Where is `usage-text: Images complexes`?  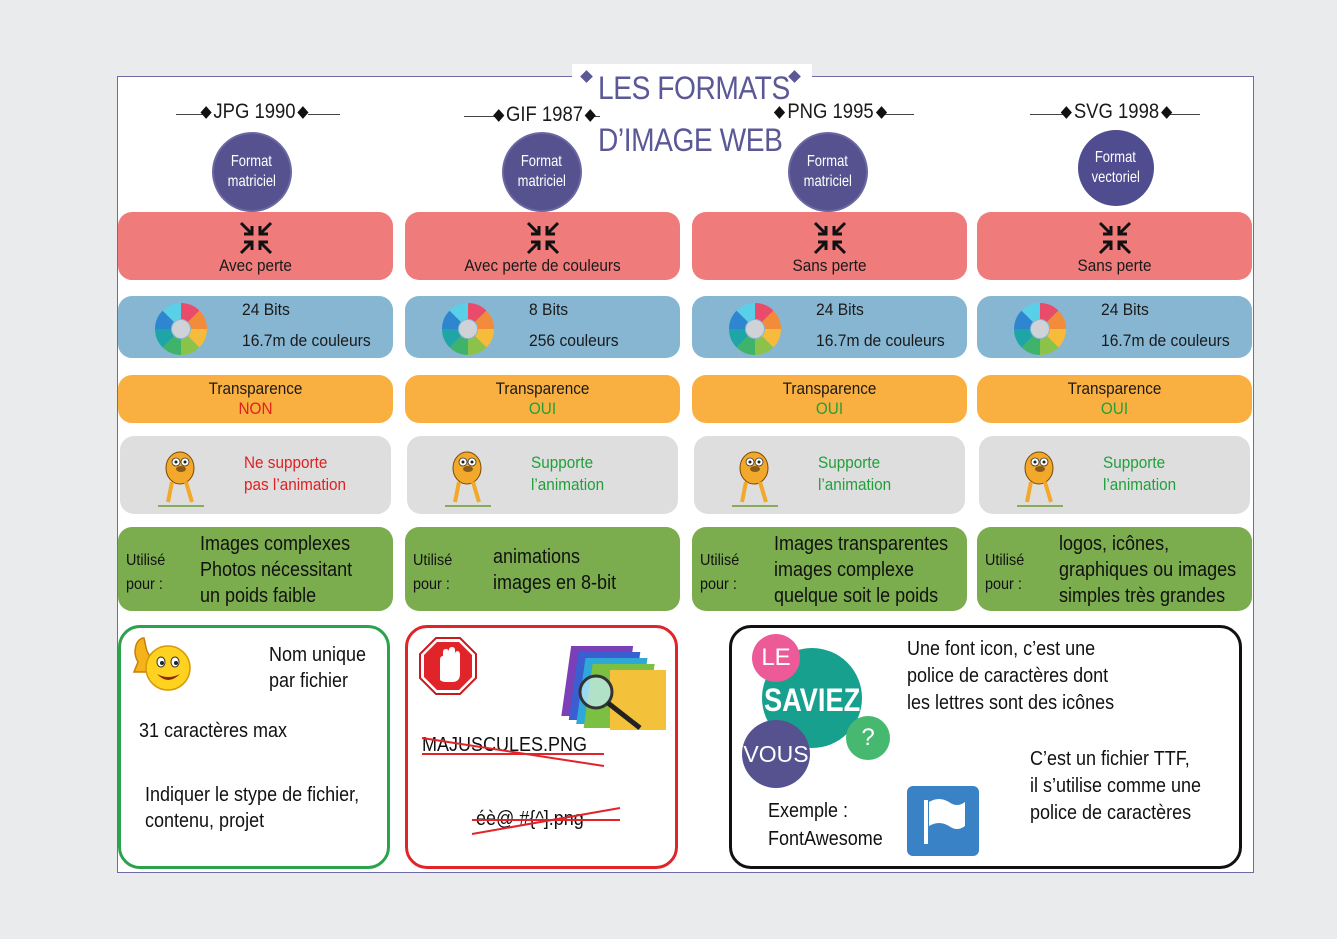
usage-text: Images complexes is located at coordinates (275, 544).